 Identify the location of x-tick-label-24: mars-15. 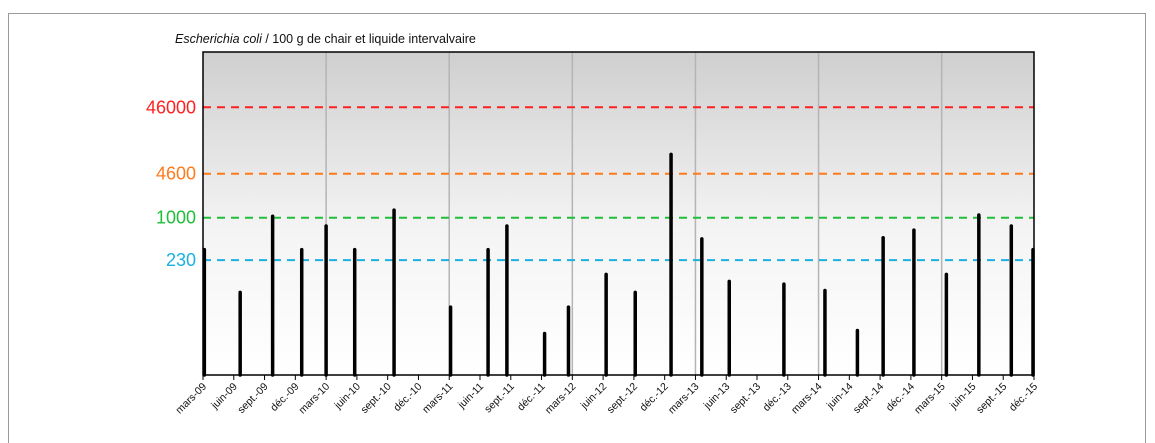
(930, 399).